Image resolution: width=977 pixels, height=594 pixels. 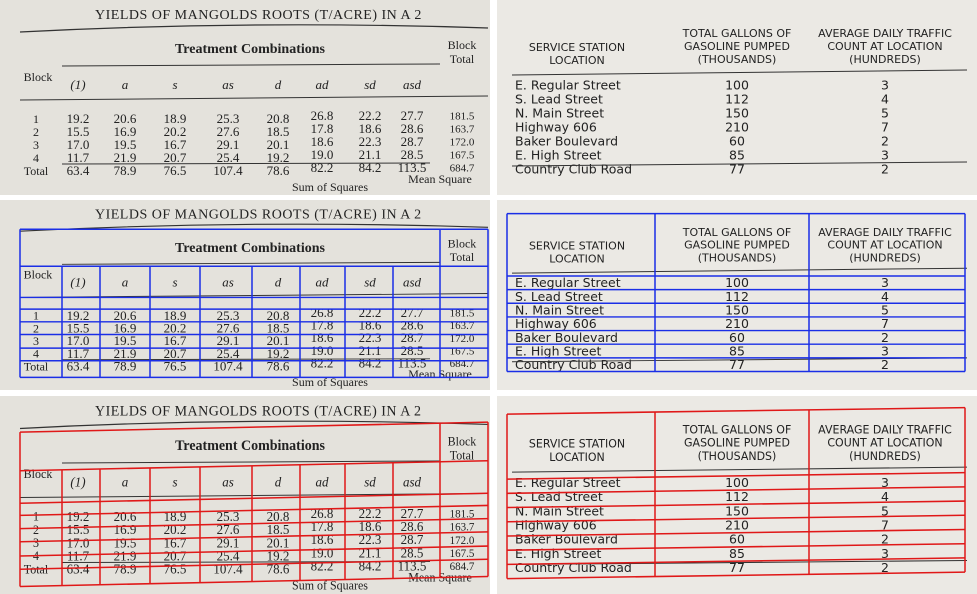 I want to click on cell-overlay, so click(x=254, y=504).